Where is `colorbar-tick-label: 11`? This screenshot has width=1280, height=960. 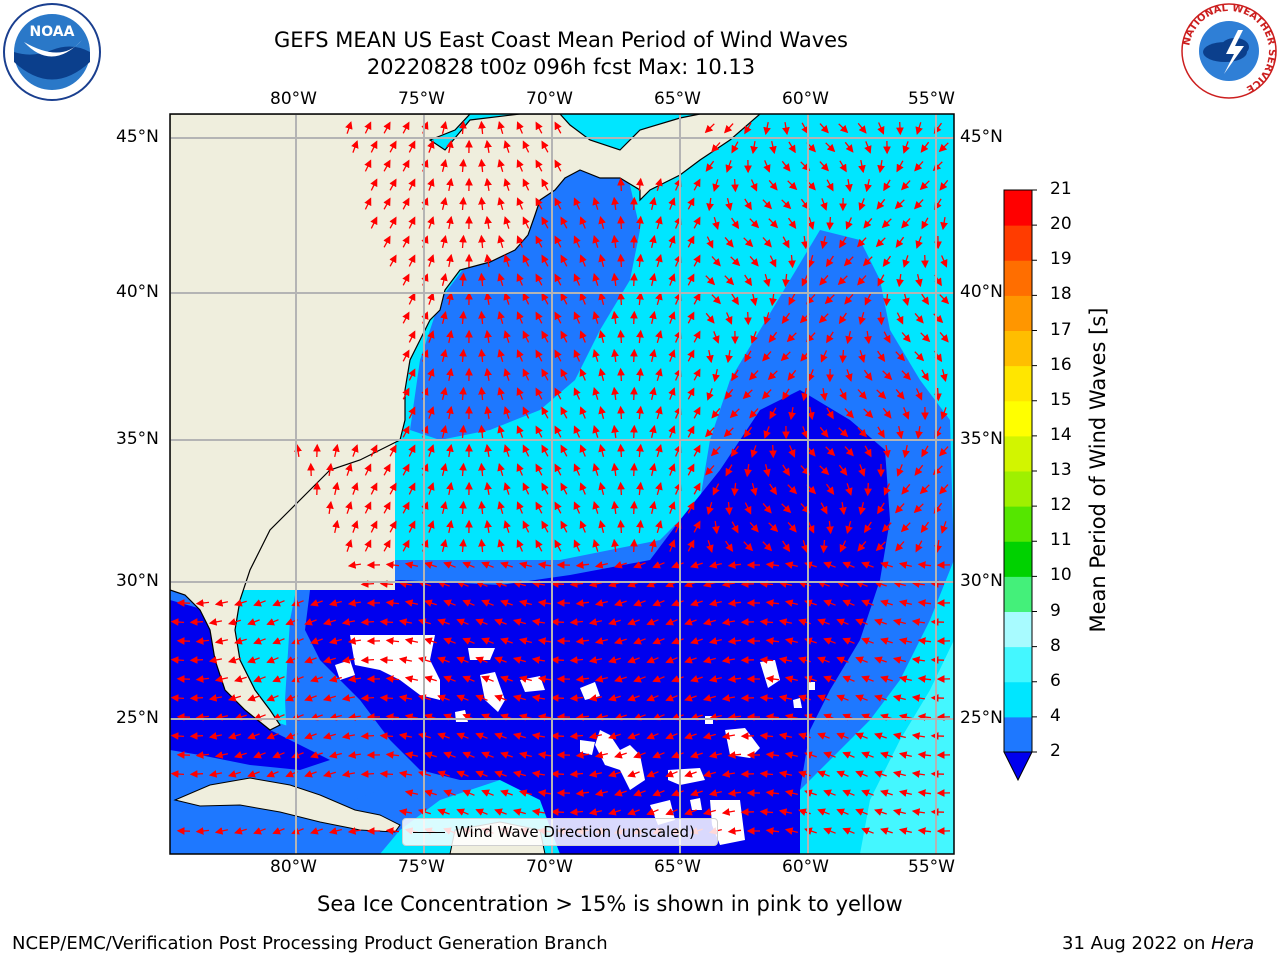
colorbar-tick-label: 11 is located at coordinates (1061, 540).